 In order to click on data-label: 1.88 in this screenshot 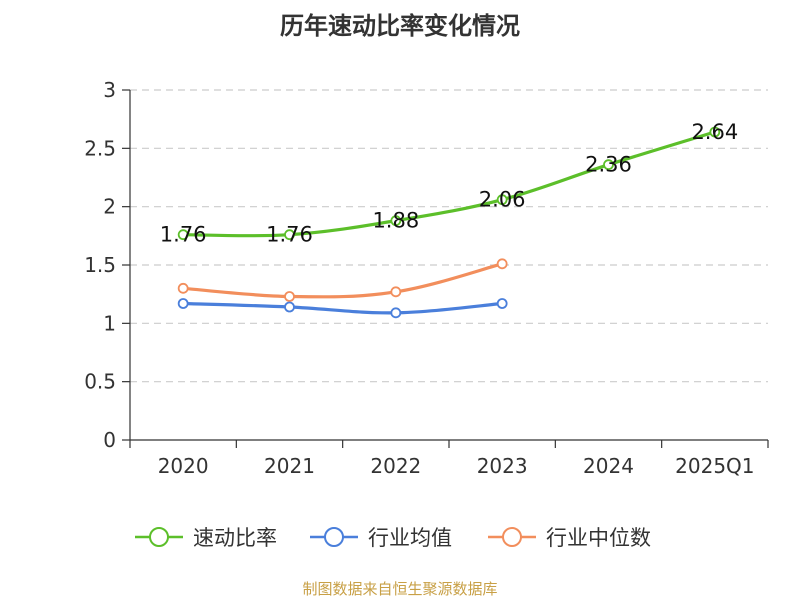, I will do `click(395, 221)`.